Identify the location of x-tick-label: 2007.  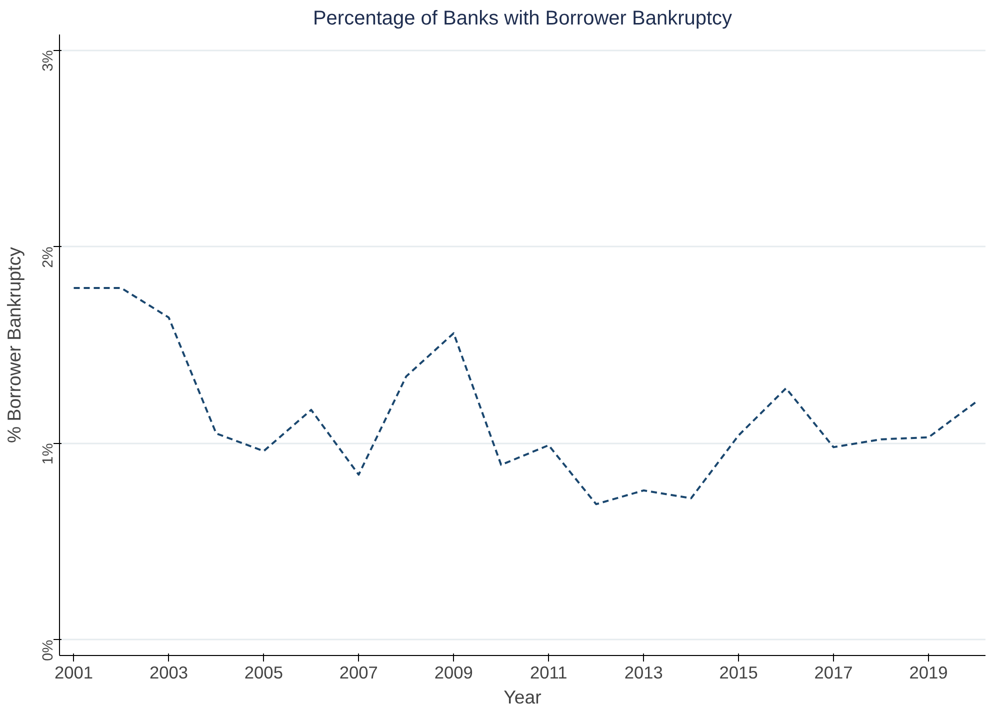
(358, 672).